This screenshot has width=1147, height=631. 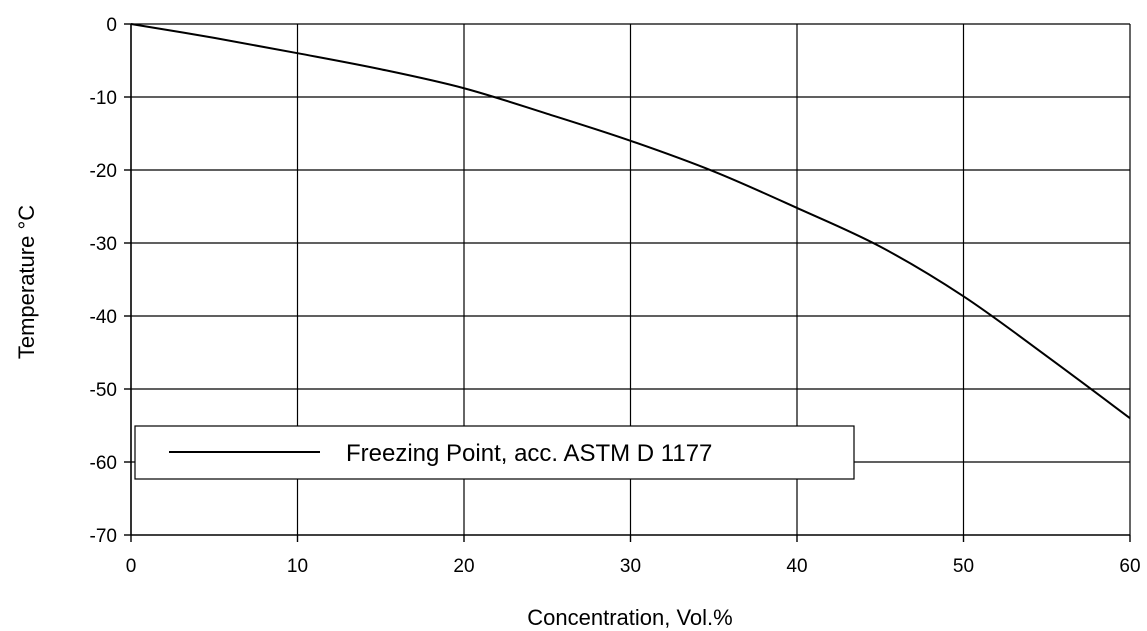 What do you see at coordinates (463, 566) in the screenshot?
I see `x-tick-label: 20` at bounding box center [463, 566].